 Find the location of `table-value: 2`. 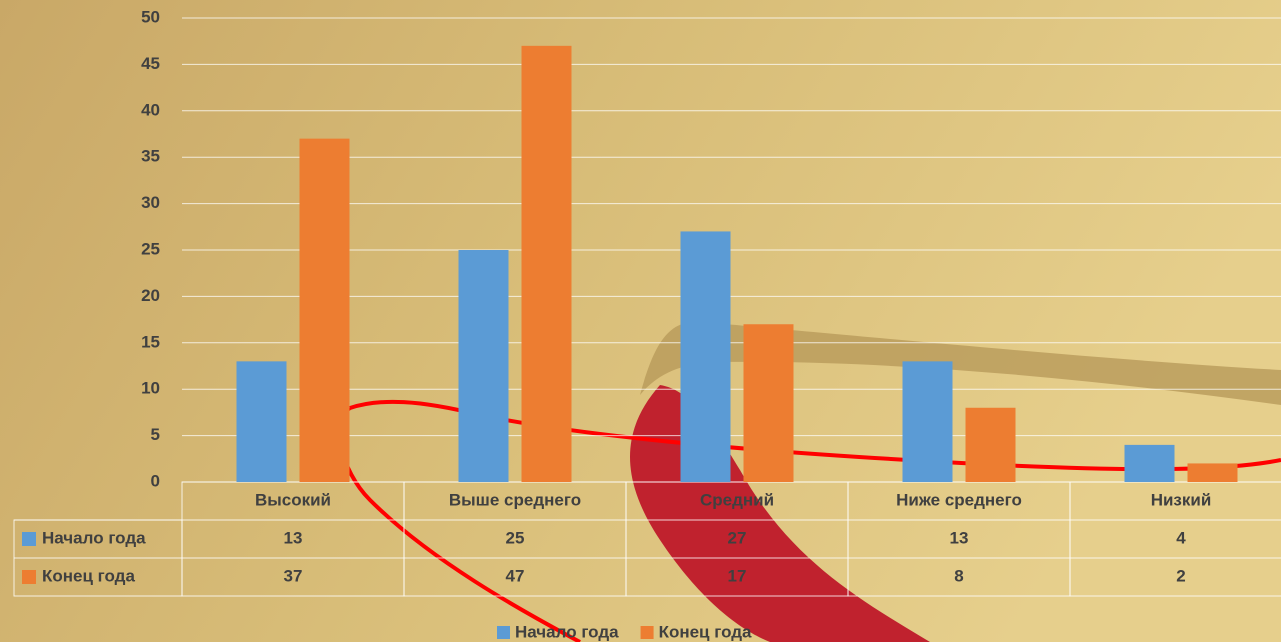

table-value: 2 is located at coordinates (1180, 575).